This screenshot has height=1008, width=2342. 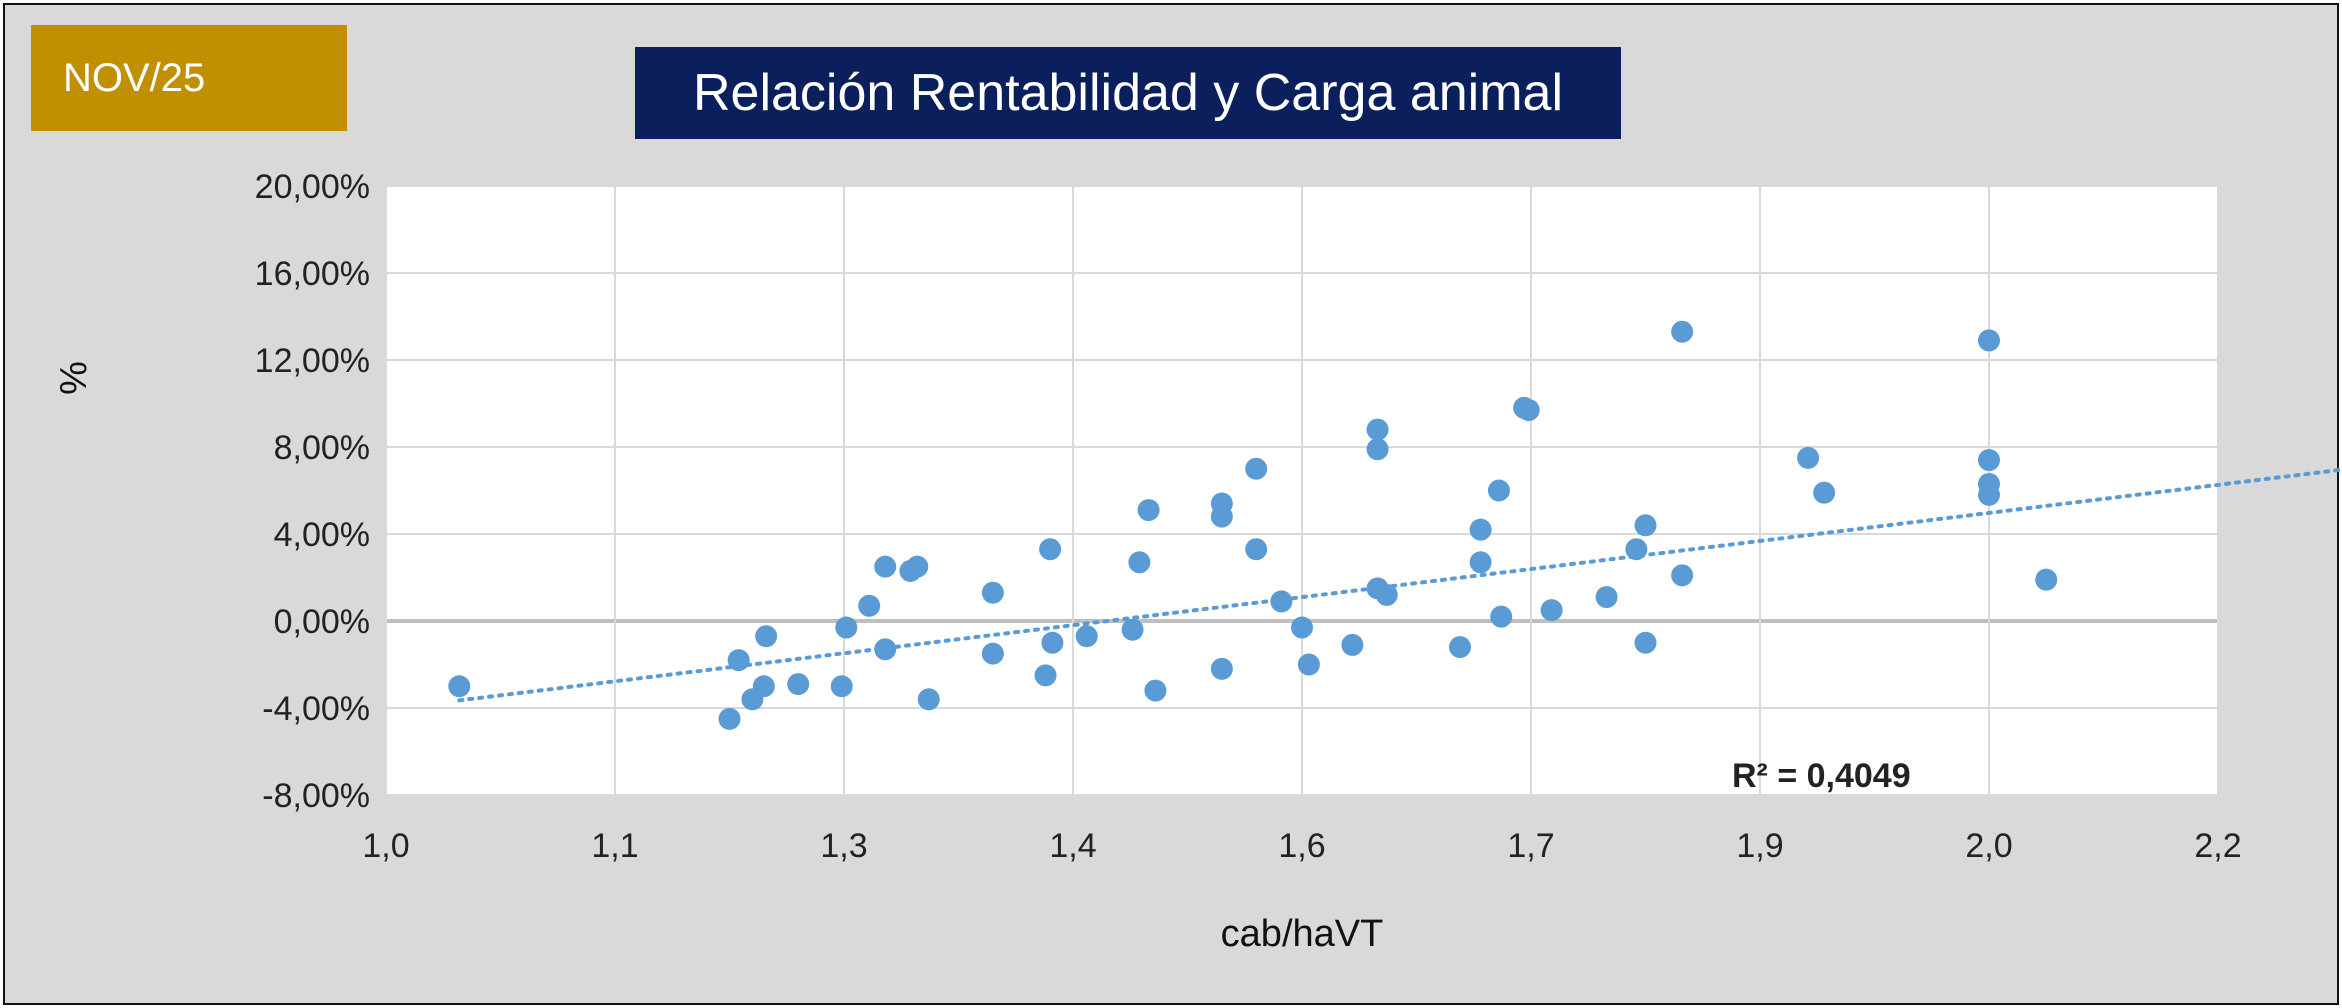 I want to click on x-tick-label: 2,2, so click(x=2217, y=846).